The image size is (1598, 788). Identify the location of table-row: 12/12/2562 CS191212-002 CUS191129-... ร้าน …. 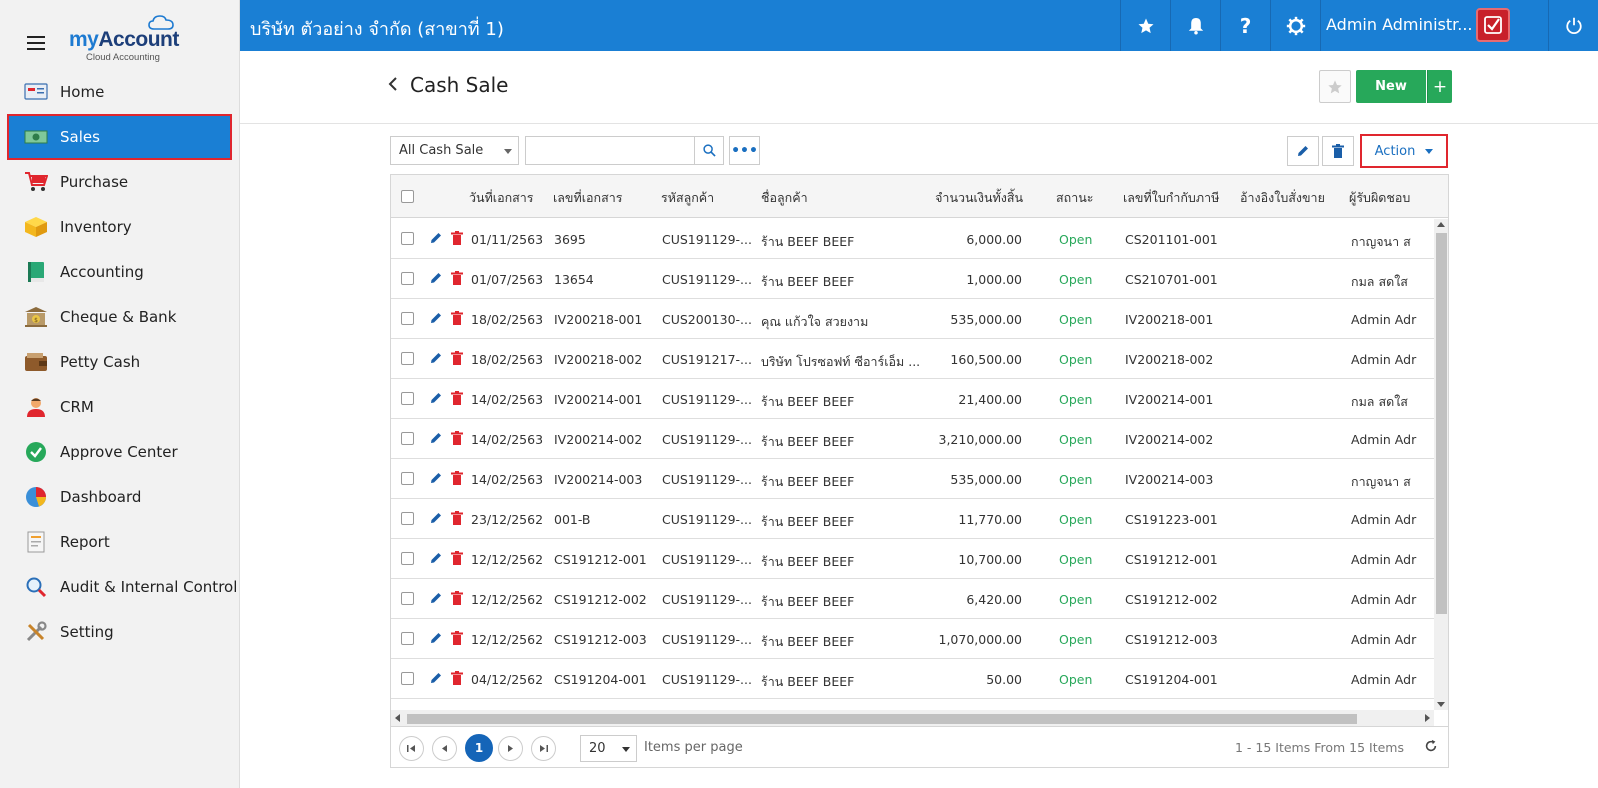
(912, 599).